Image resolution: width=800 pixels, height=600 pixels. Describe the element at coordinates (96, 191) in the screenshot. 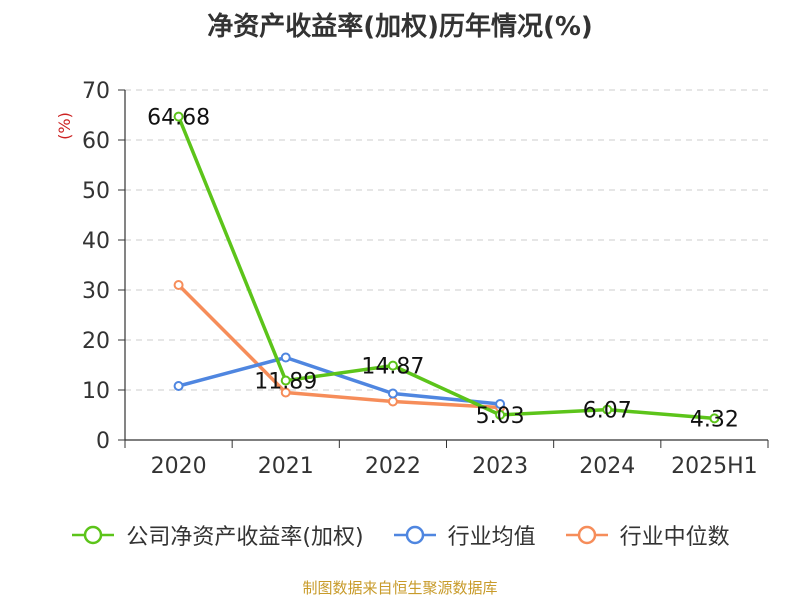

I see `y-tick-label: 50` at that location.